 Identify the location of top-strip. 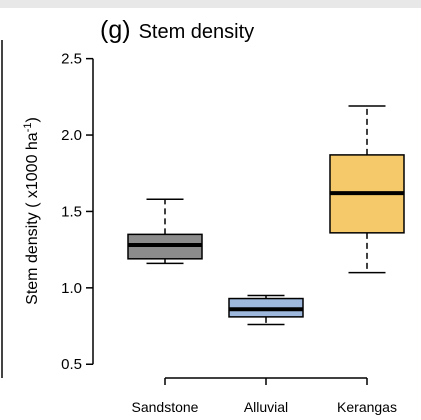
(210, 4).